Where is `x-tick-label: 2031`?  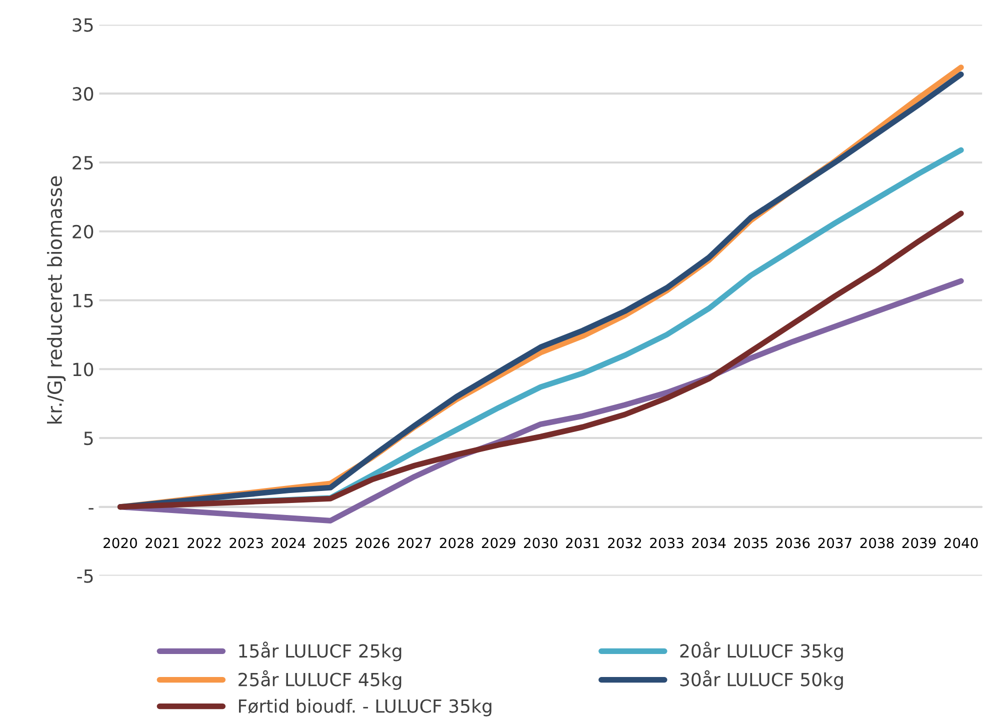 x-tick-label: 2031 is located at coordinates (583, 543).